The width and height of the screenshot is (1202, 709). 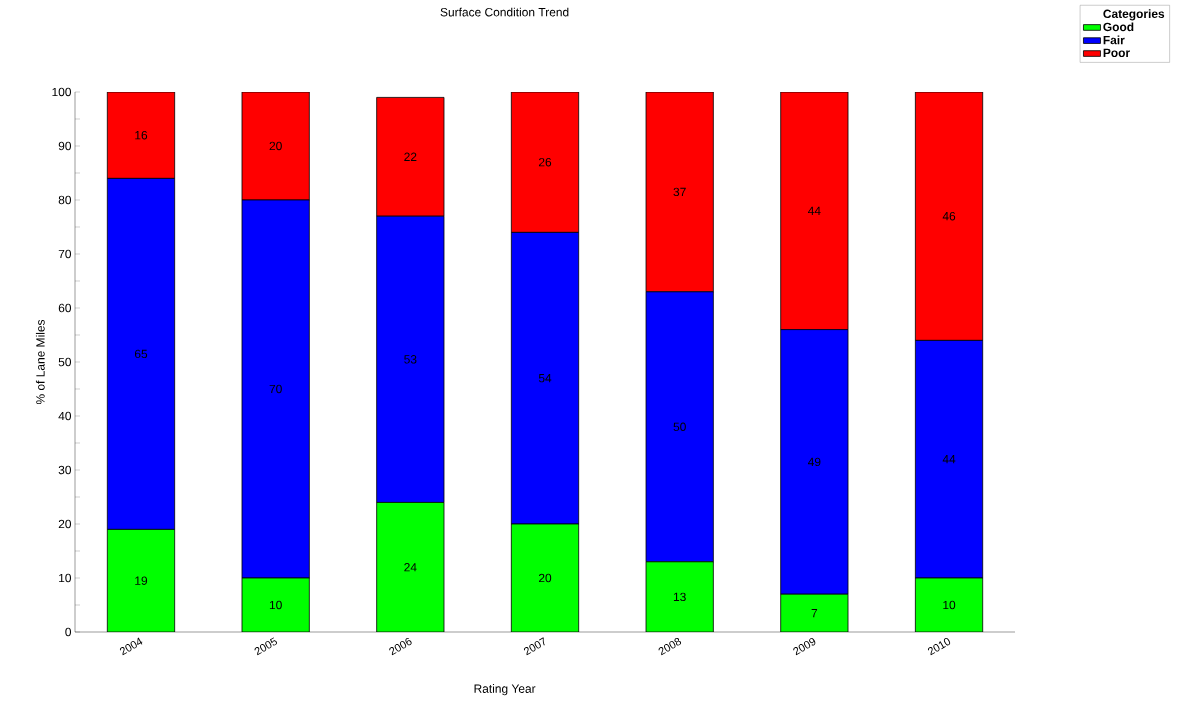 I want to click on data-label: 16, so click(x=141, y=135).